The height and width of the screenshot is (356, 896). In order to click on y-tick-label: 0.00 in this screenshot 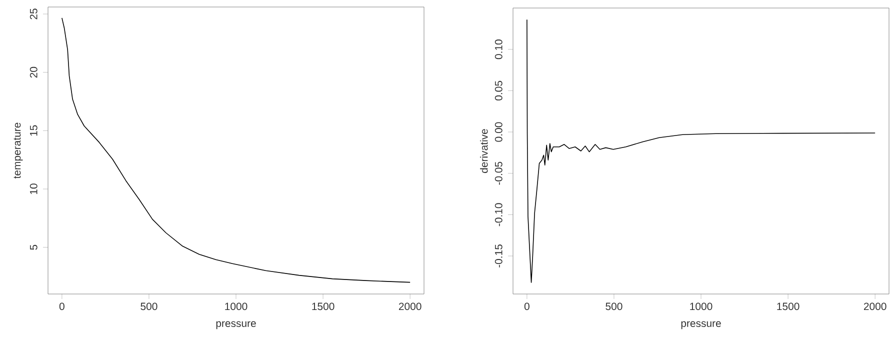, I will do `click(498, 132)`.